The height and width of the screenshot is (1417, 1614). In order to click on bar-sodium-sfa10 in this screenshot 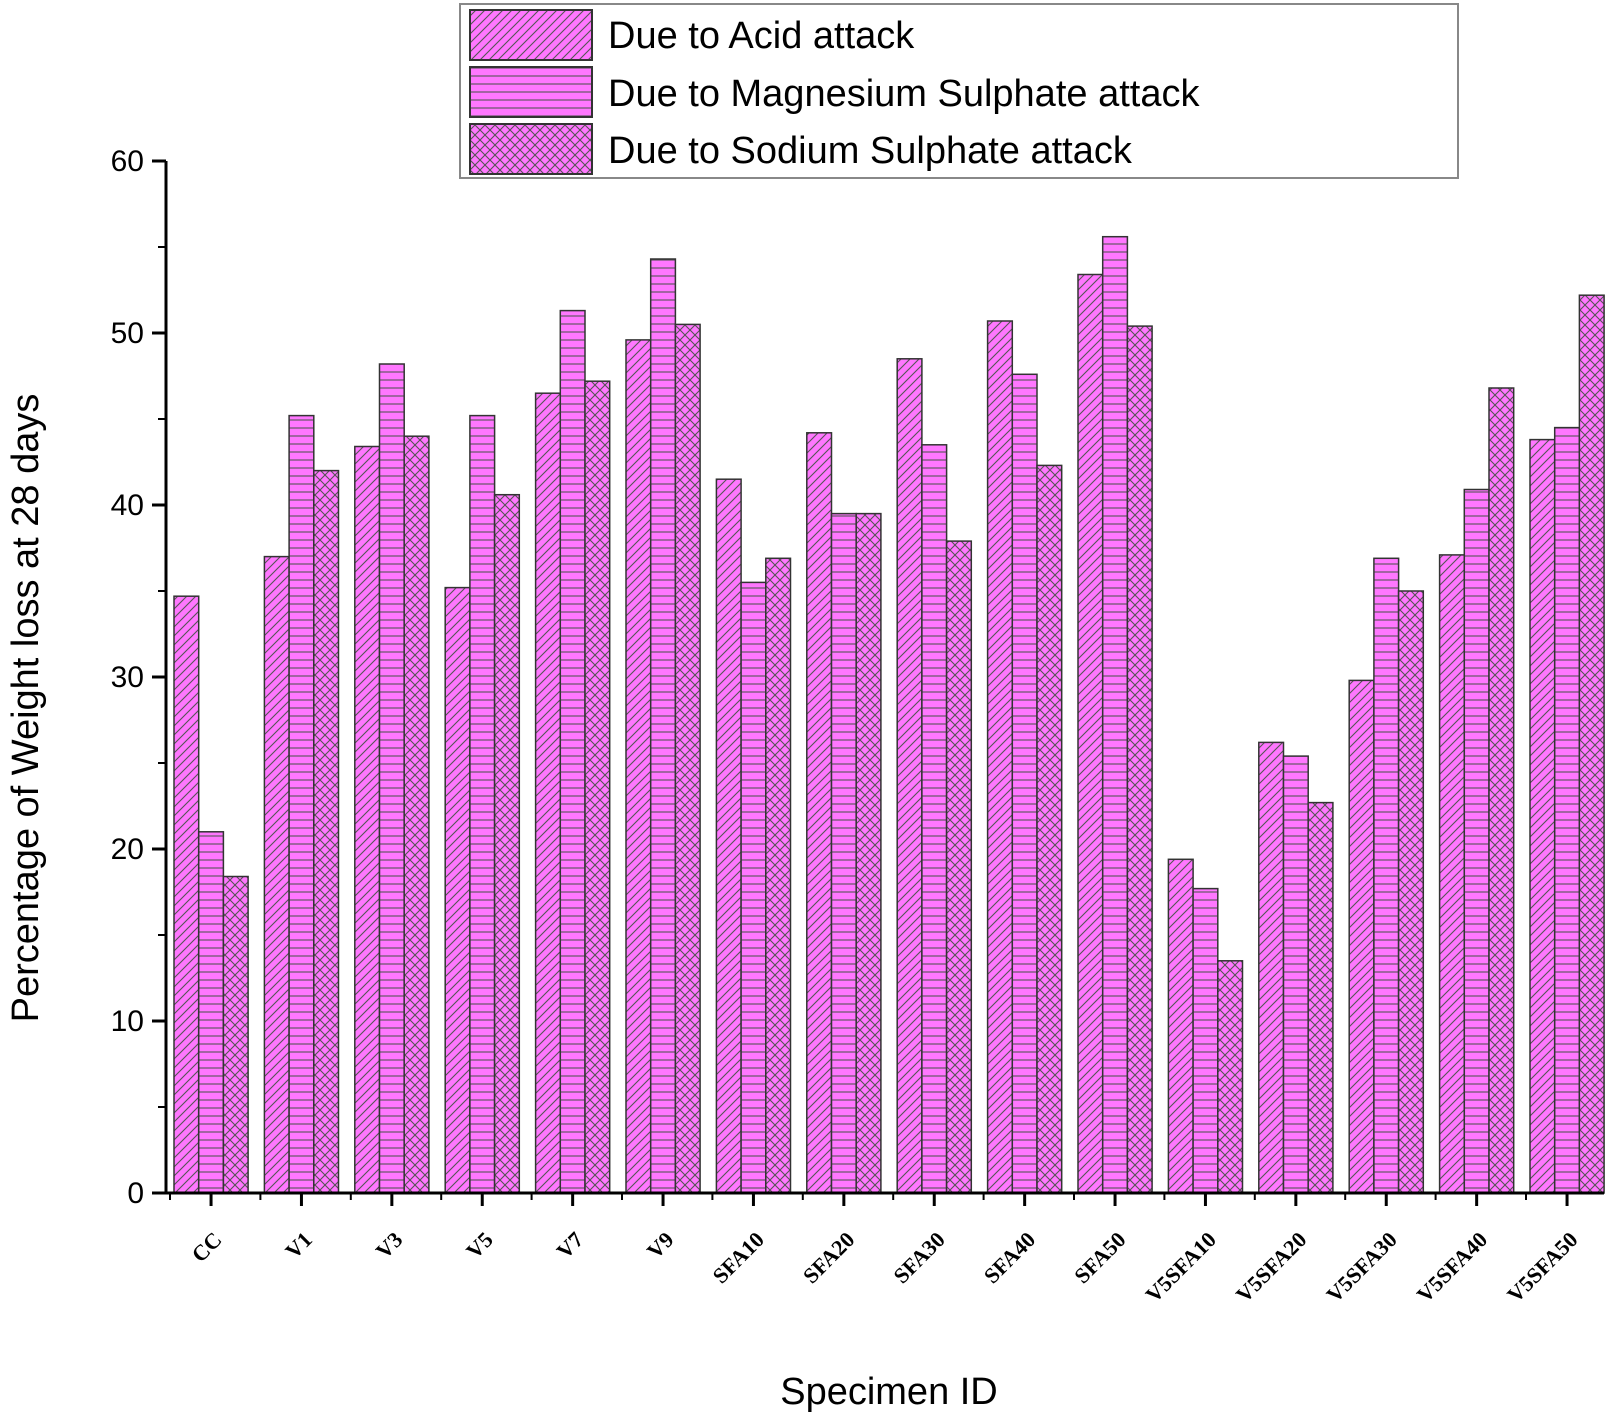, I will do `click(778, 875)`.